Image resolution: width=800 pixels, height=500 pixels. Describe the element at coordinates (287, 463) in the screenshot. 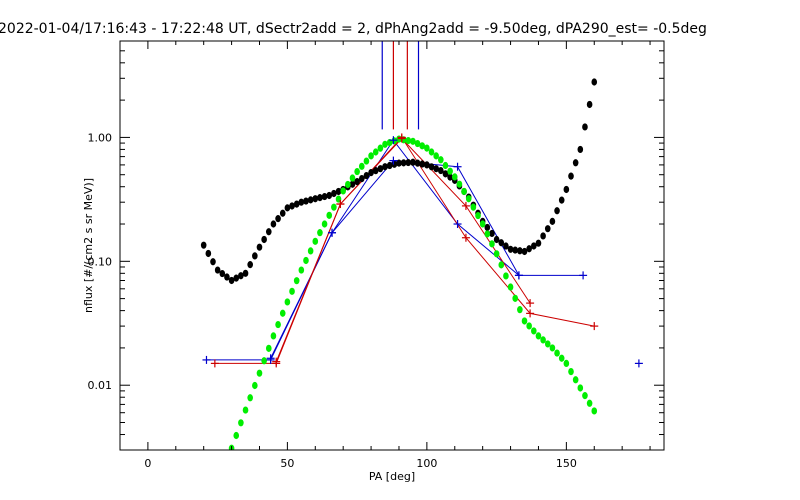

I see `x-tick-label: 50` at that location.